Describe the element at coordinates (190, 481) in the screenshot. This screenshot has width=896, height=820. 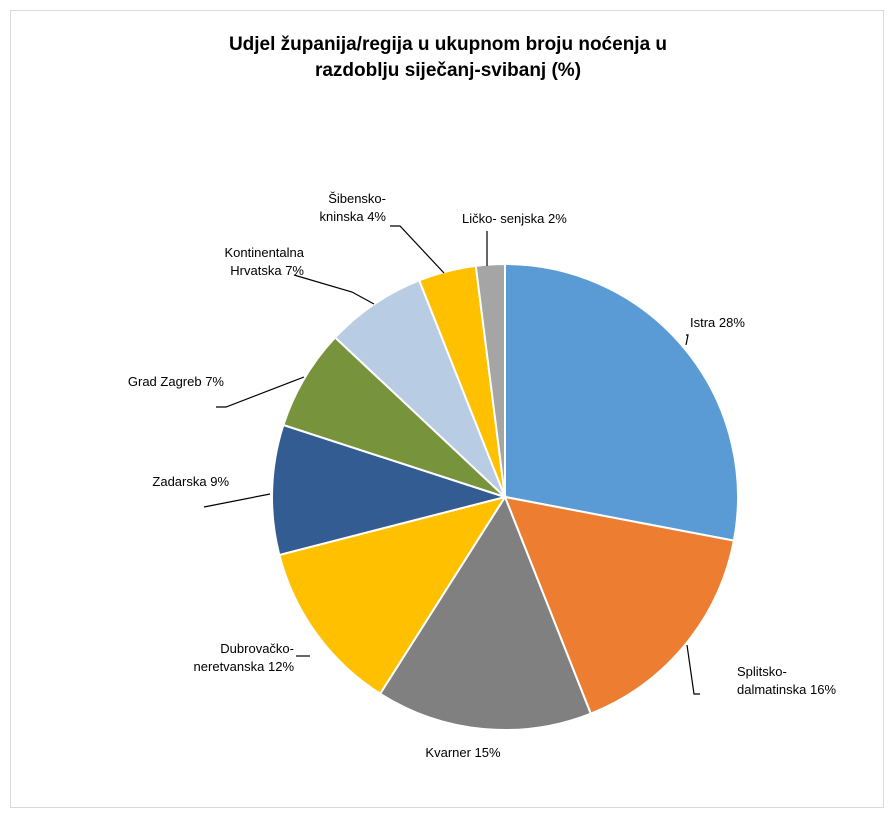
I see `data-label: Zadarska 9%` at that location.